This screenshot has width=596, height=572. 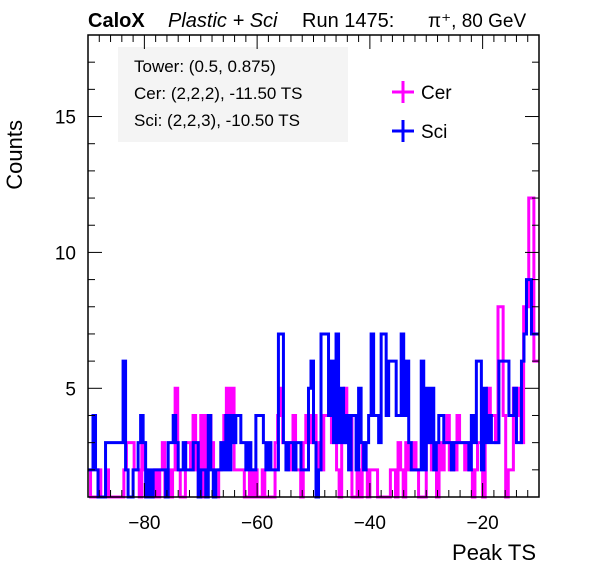 I want to click on cer-info-label: Cer: (2,2,2), -11.50 TS, so click(x=218, y=93).